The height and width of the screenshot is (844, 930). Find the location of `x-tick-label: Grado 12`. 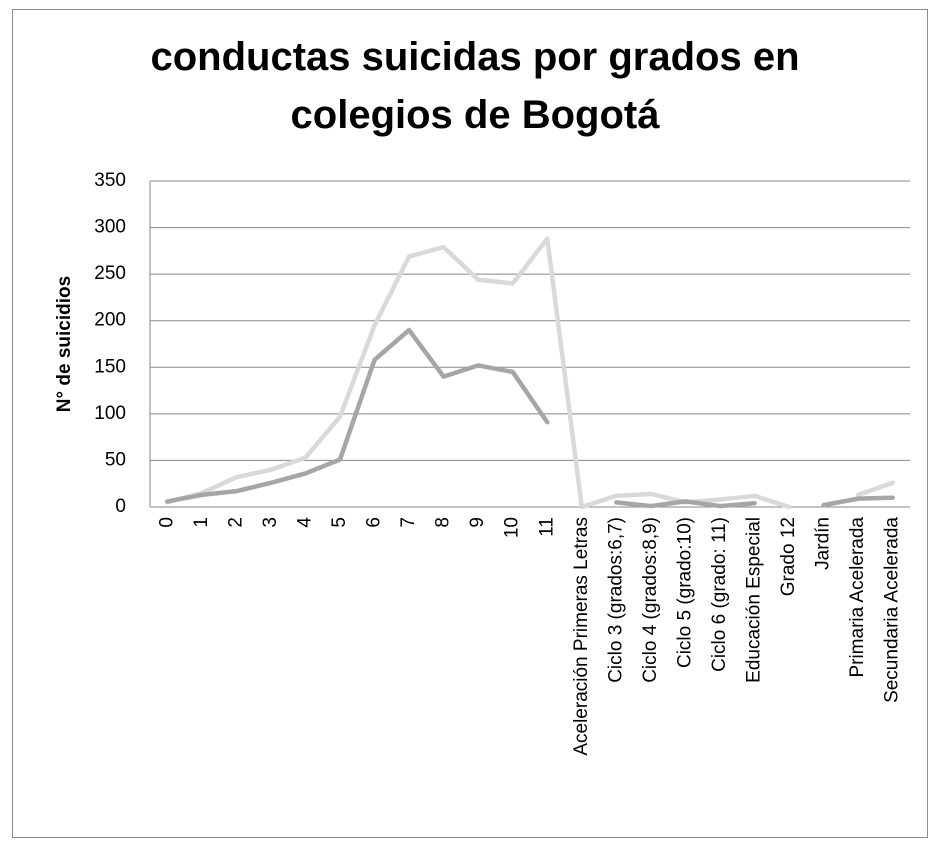

x-tick-label: Grado 12 is located at coordinates (788, 556).